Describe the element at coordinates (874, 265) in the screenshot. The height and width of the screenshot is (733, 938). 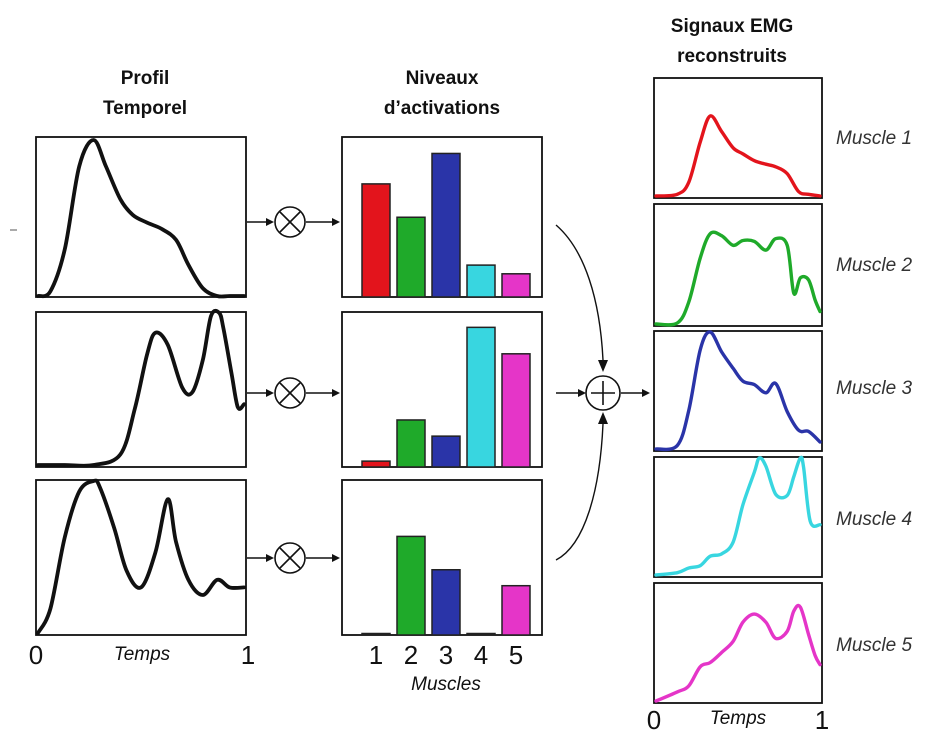
I see `muscle-label-2: Muscle 2` at that location.